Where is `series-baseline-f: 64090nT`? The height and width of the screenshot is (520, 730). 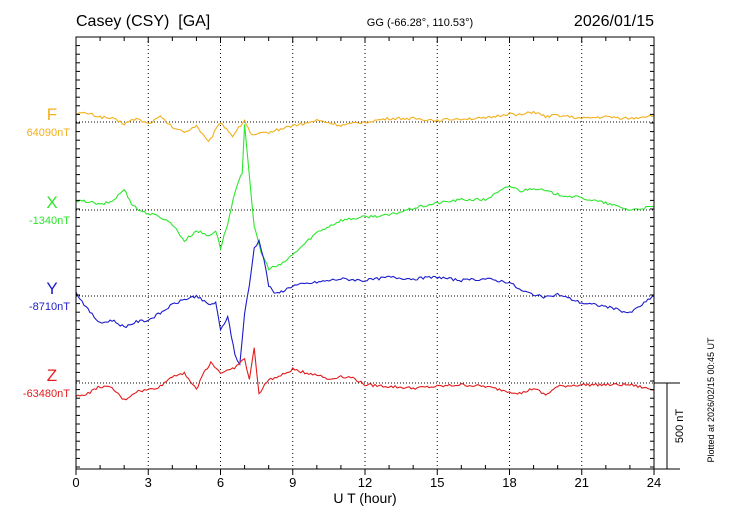 series-baseline-f: 64090nT is located at coordinates (49, 133).